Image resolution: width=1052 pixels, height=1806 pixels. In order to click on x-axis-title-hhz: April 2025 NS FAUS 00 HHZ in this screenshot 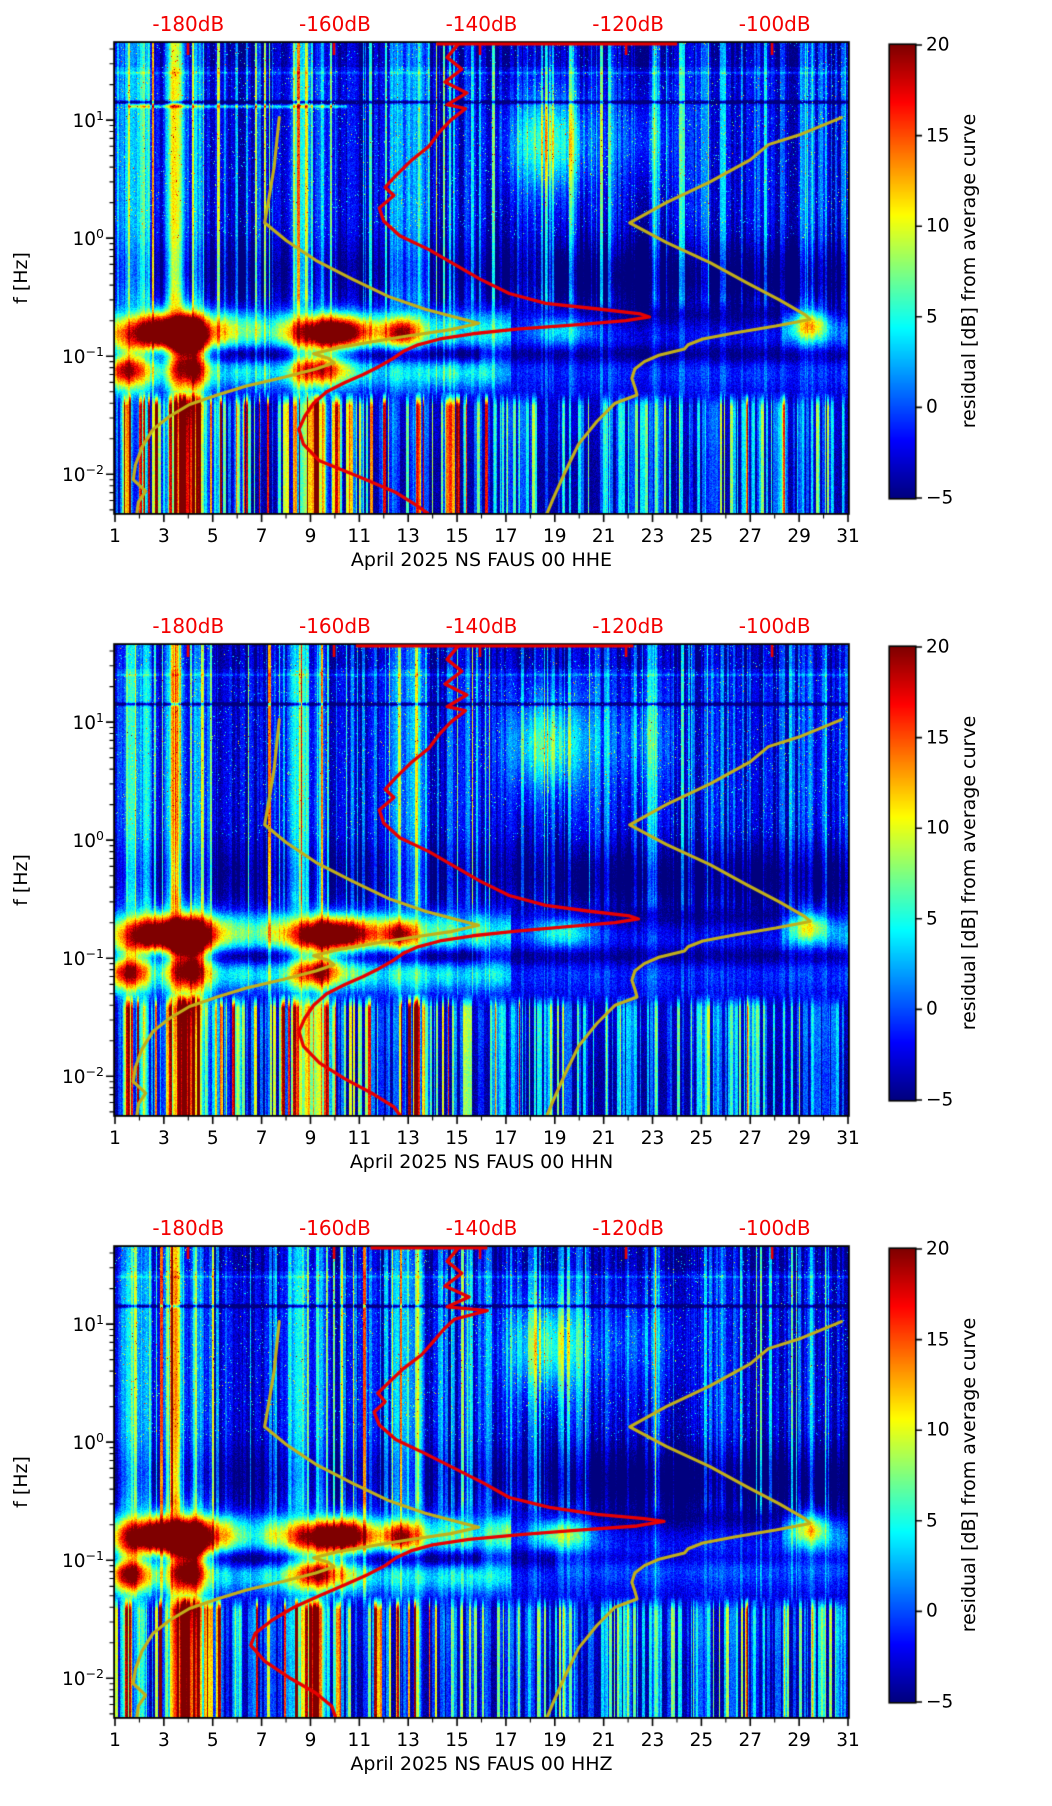, I will do `click(481, 1764)`.